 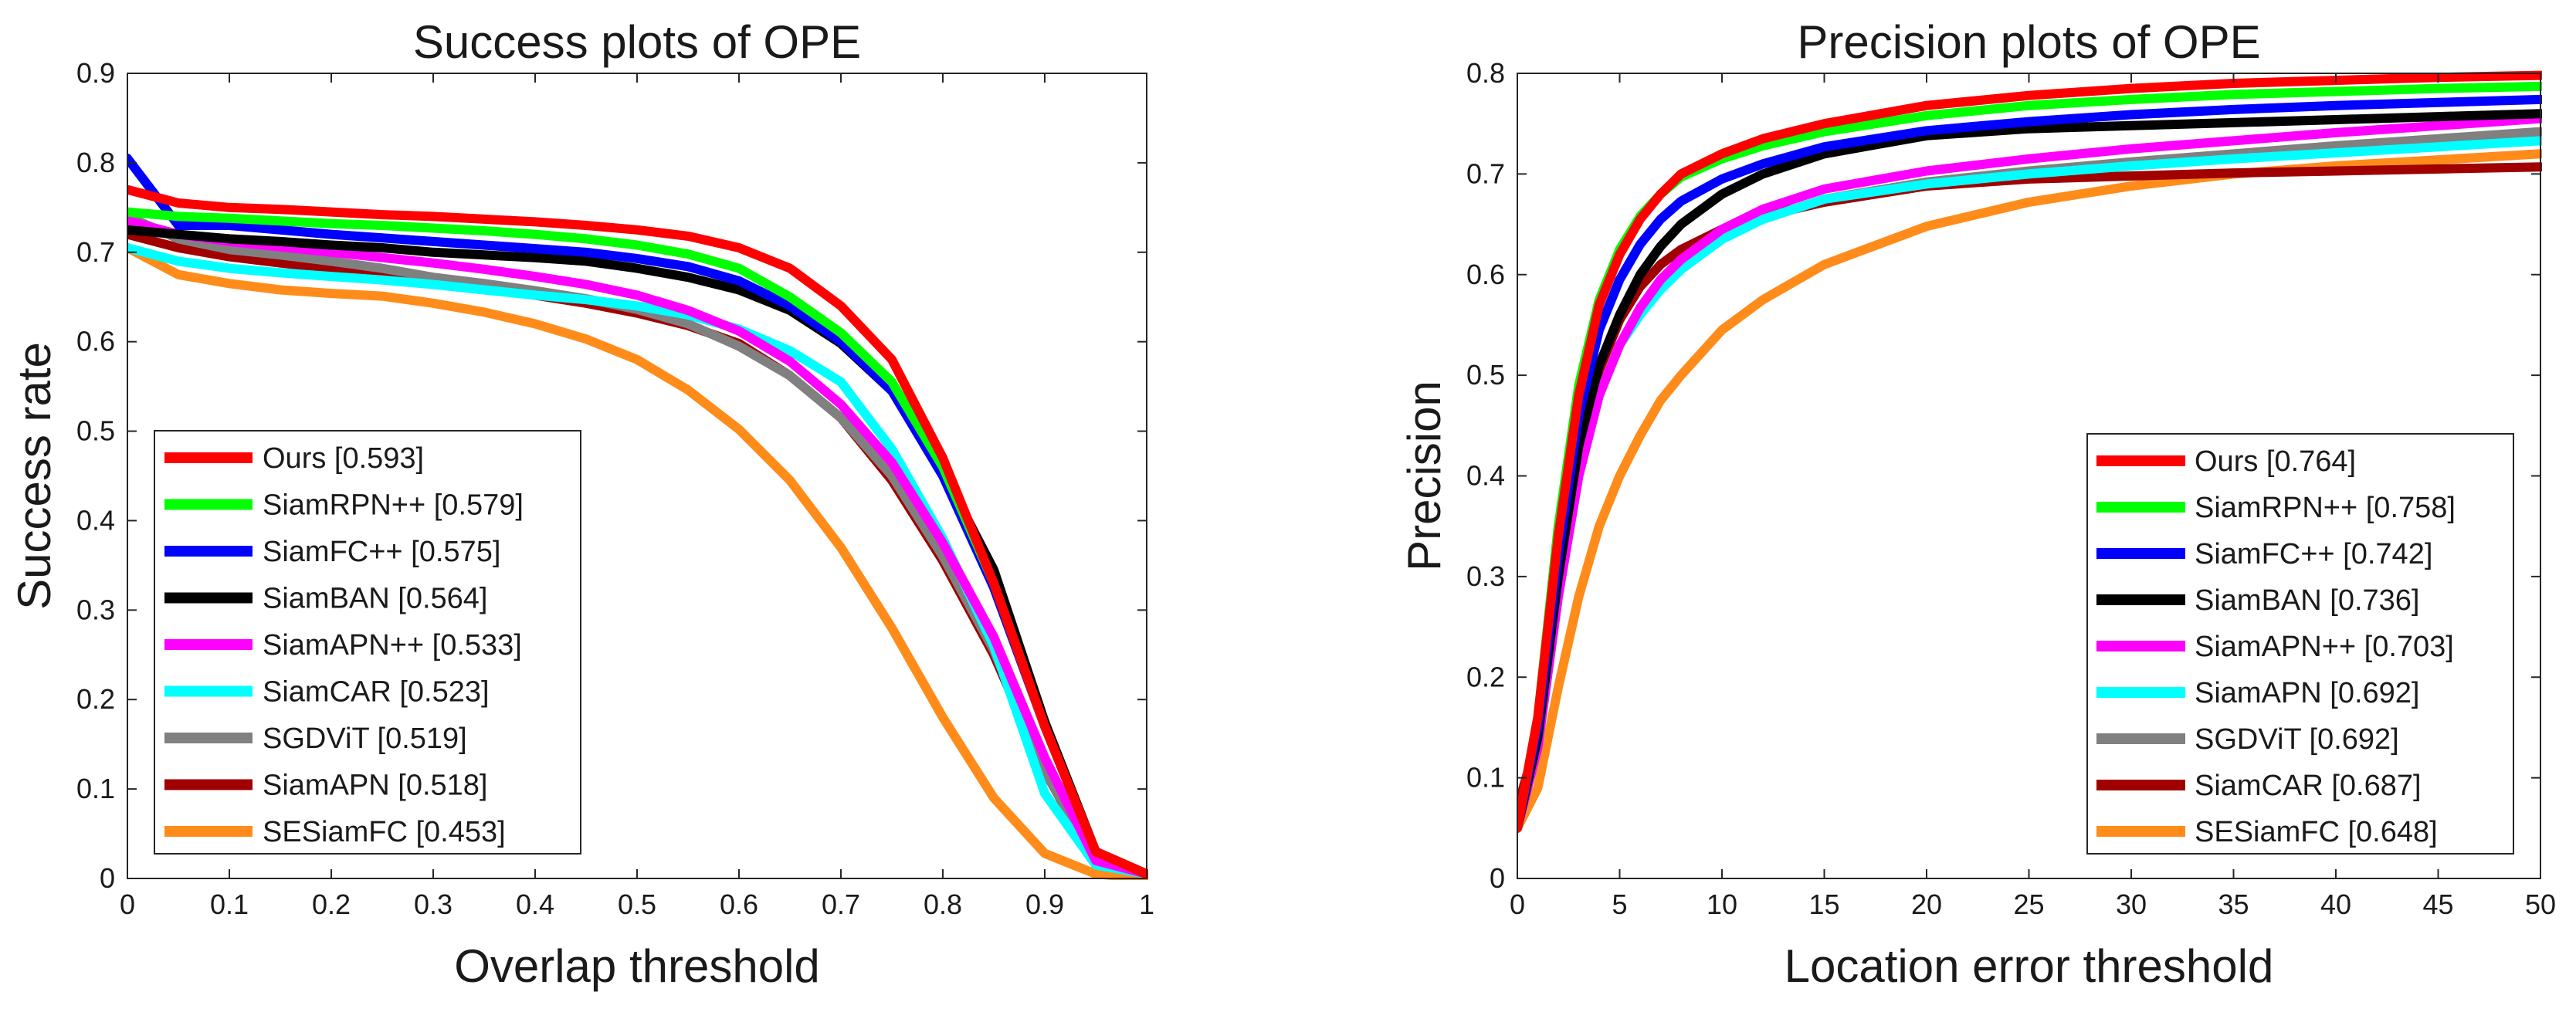 What do you see at coordinates (1823, 904) in the screenshot?
I see `x-tick-label: 15` at bounding box center [1823, 904].